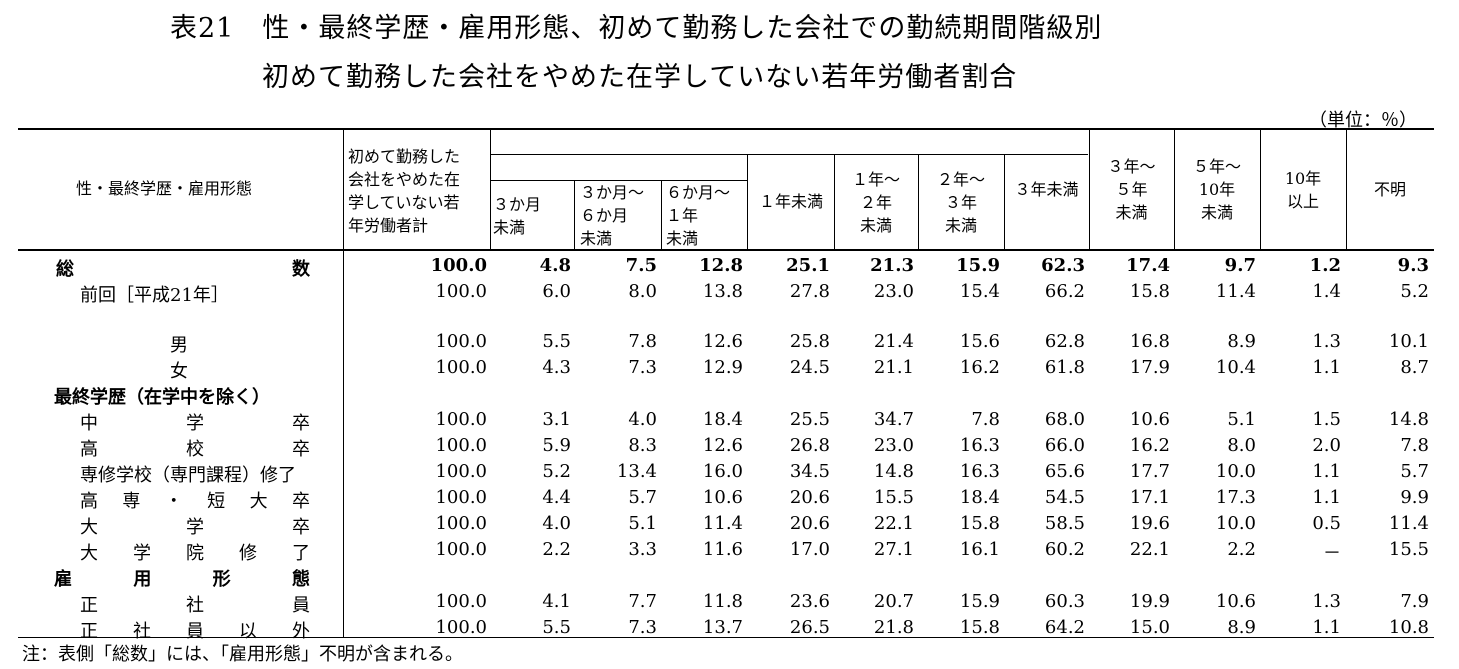 This screenshot has width=1459, height=669. What do you see at coordinates (1303, 190) in the screenshot?
I see `header-10years-plus: 10年 以上` at bounding box center [1303, 190].